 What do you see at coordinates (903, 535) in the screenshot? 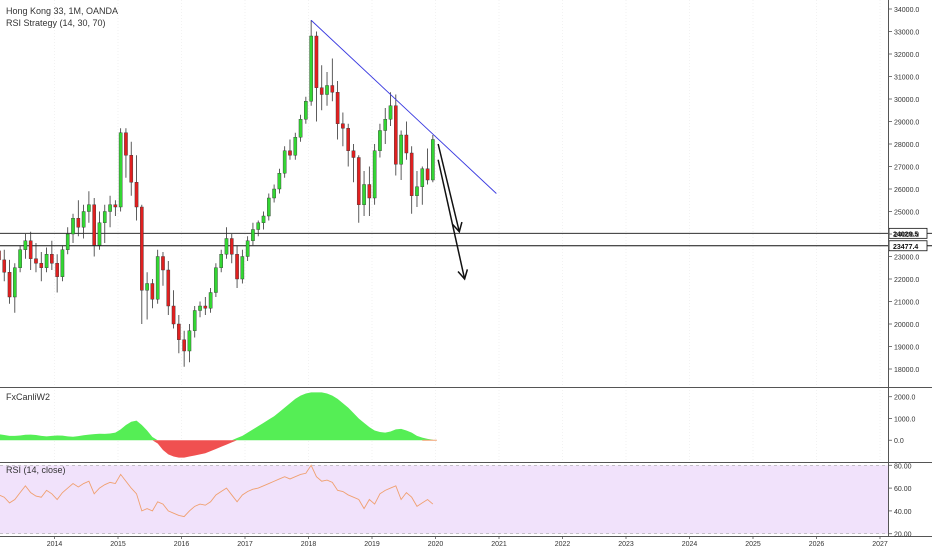
I see `rsi-tick-label: 20.00` at bounding box center [903, 535].